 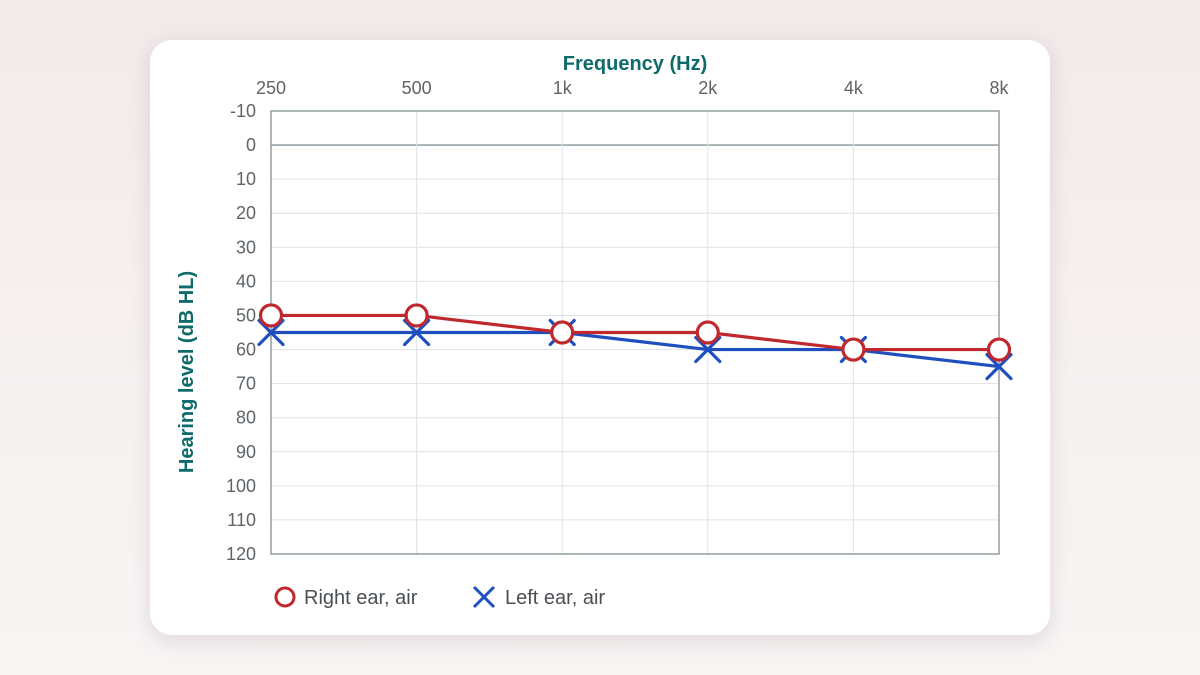 I want to click on y-axis-title: Hearing level (dB HL), so click(x=187, y=372).